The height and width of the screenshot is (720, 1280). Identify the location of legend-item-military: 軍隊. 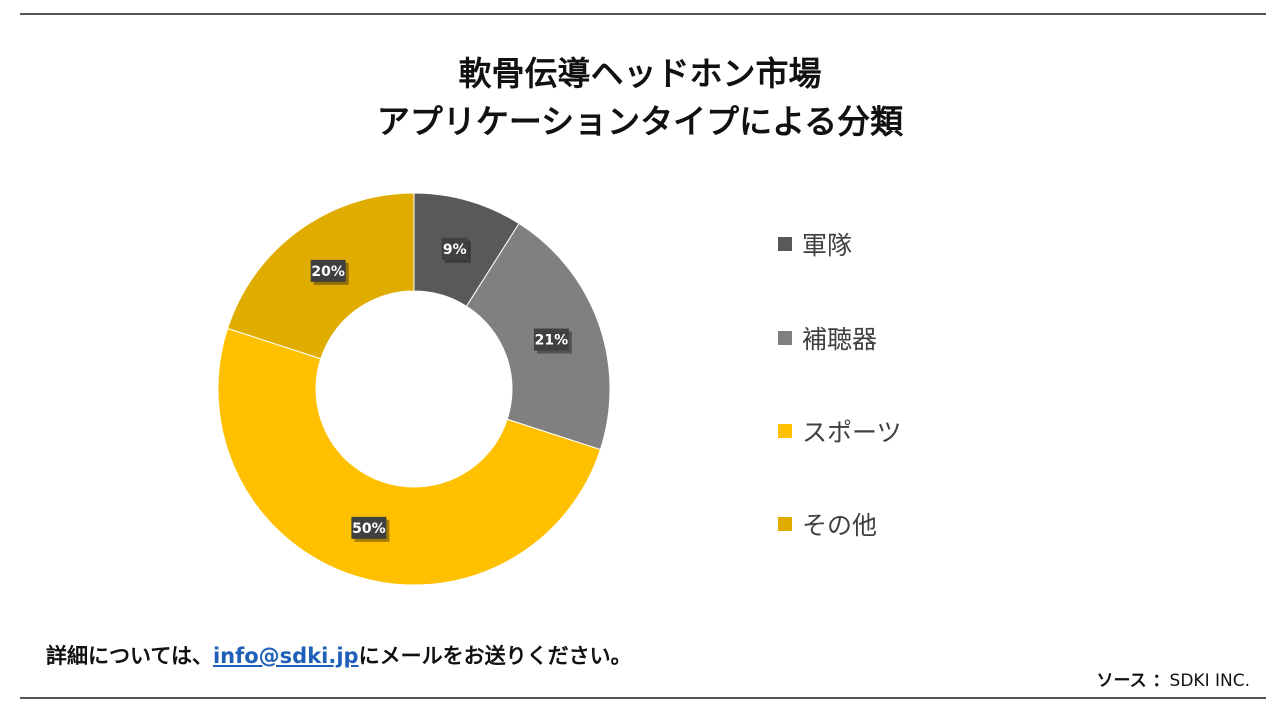
(815, 244).